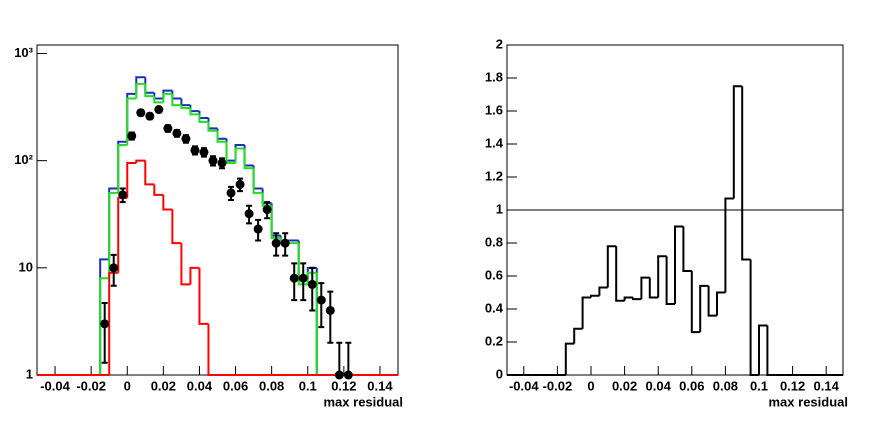  What do you see at coordinates (23, 52) in the screenshot?
I see `y-tick-label: 10³` at bounding box center [23, 52].